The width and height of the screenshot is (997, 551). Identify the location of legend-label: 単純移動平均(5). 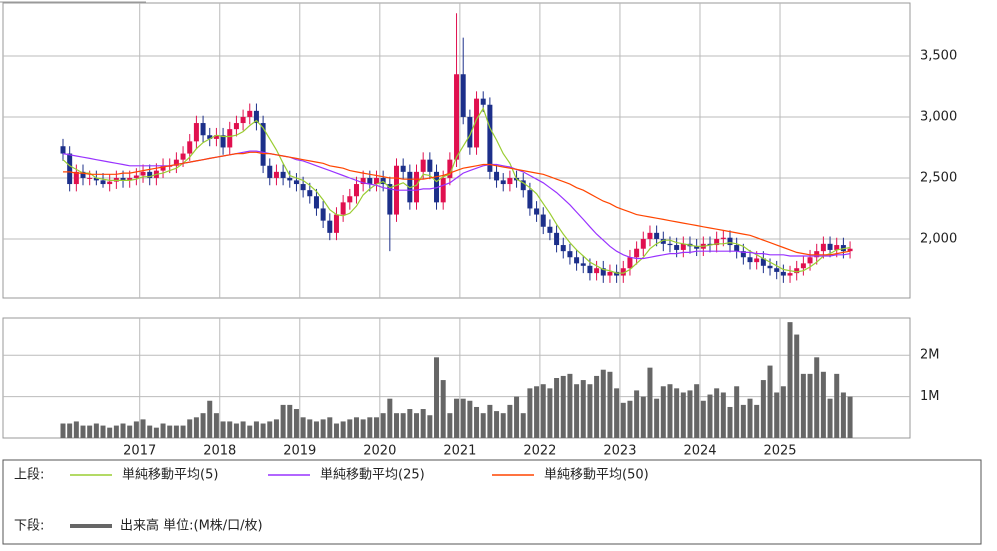
(170, 475).